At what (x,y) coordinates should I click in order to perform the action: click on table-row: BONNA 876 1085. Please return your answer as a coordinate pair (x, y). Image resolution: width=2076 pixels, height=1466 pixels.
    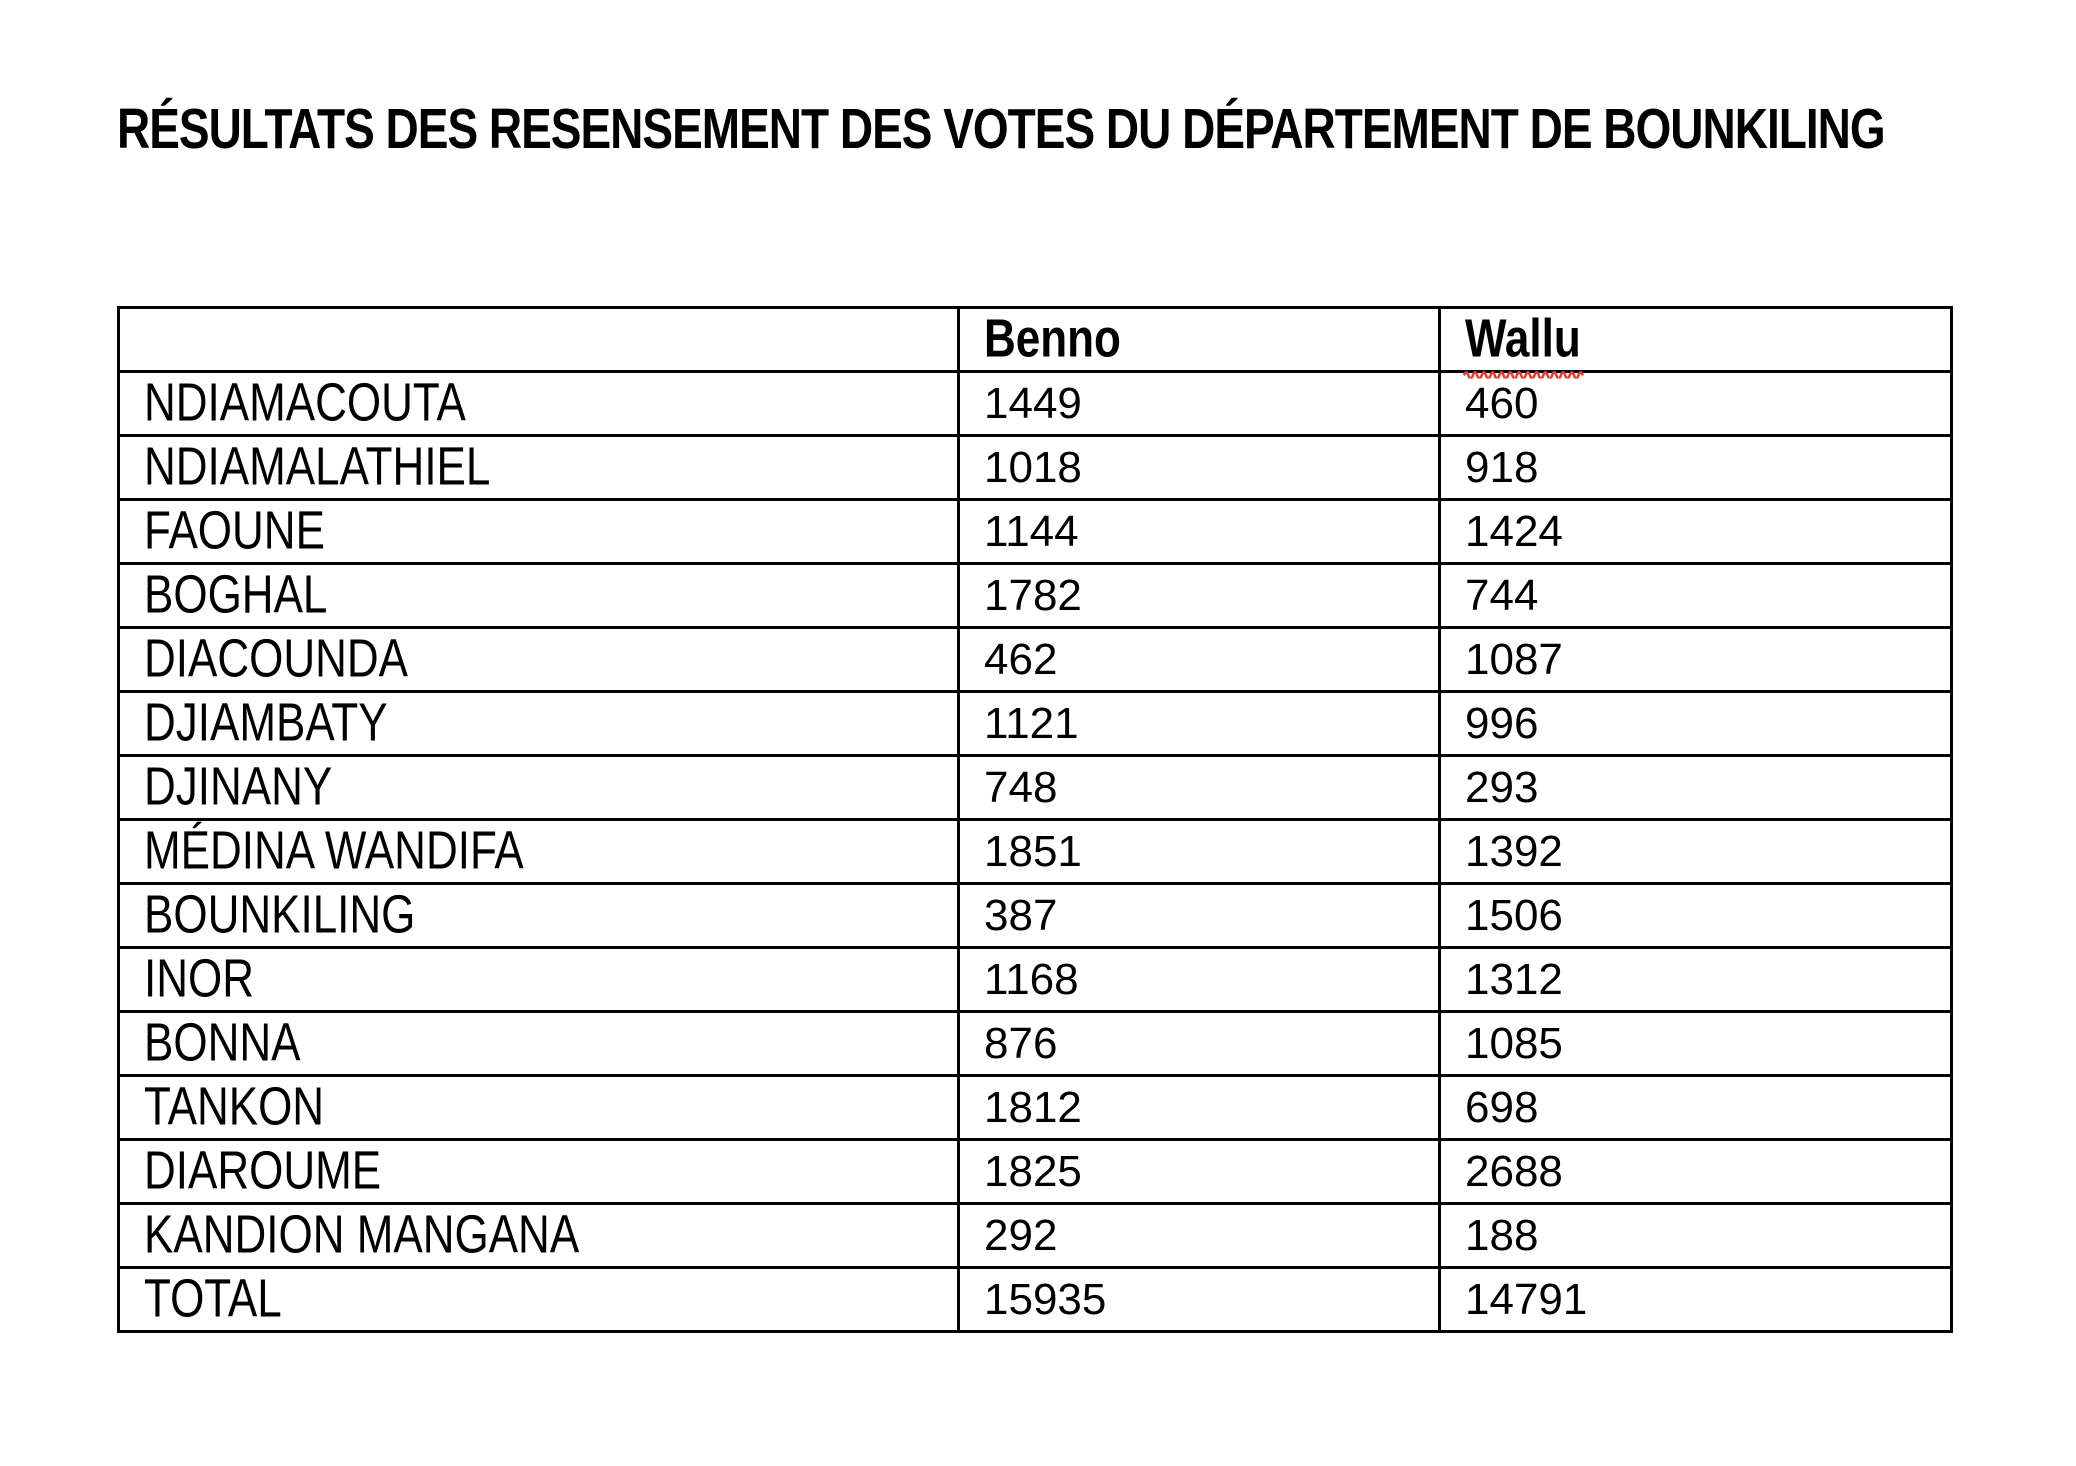
    Looking at the image, I should click on (1035, 1043).